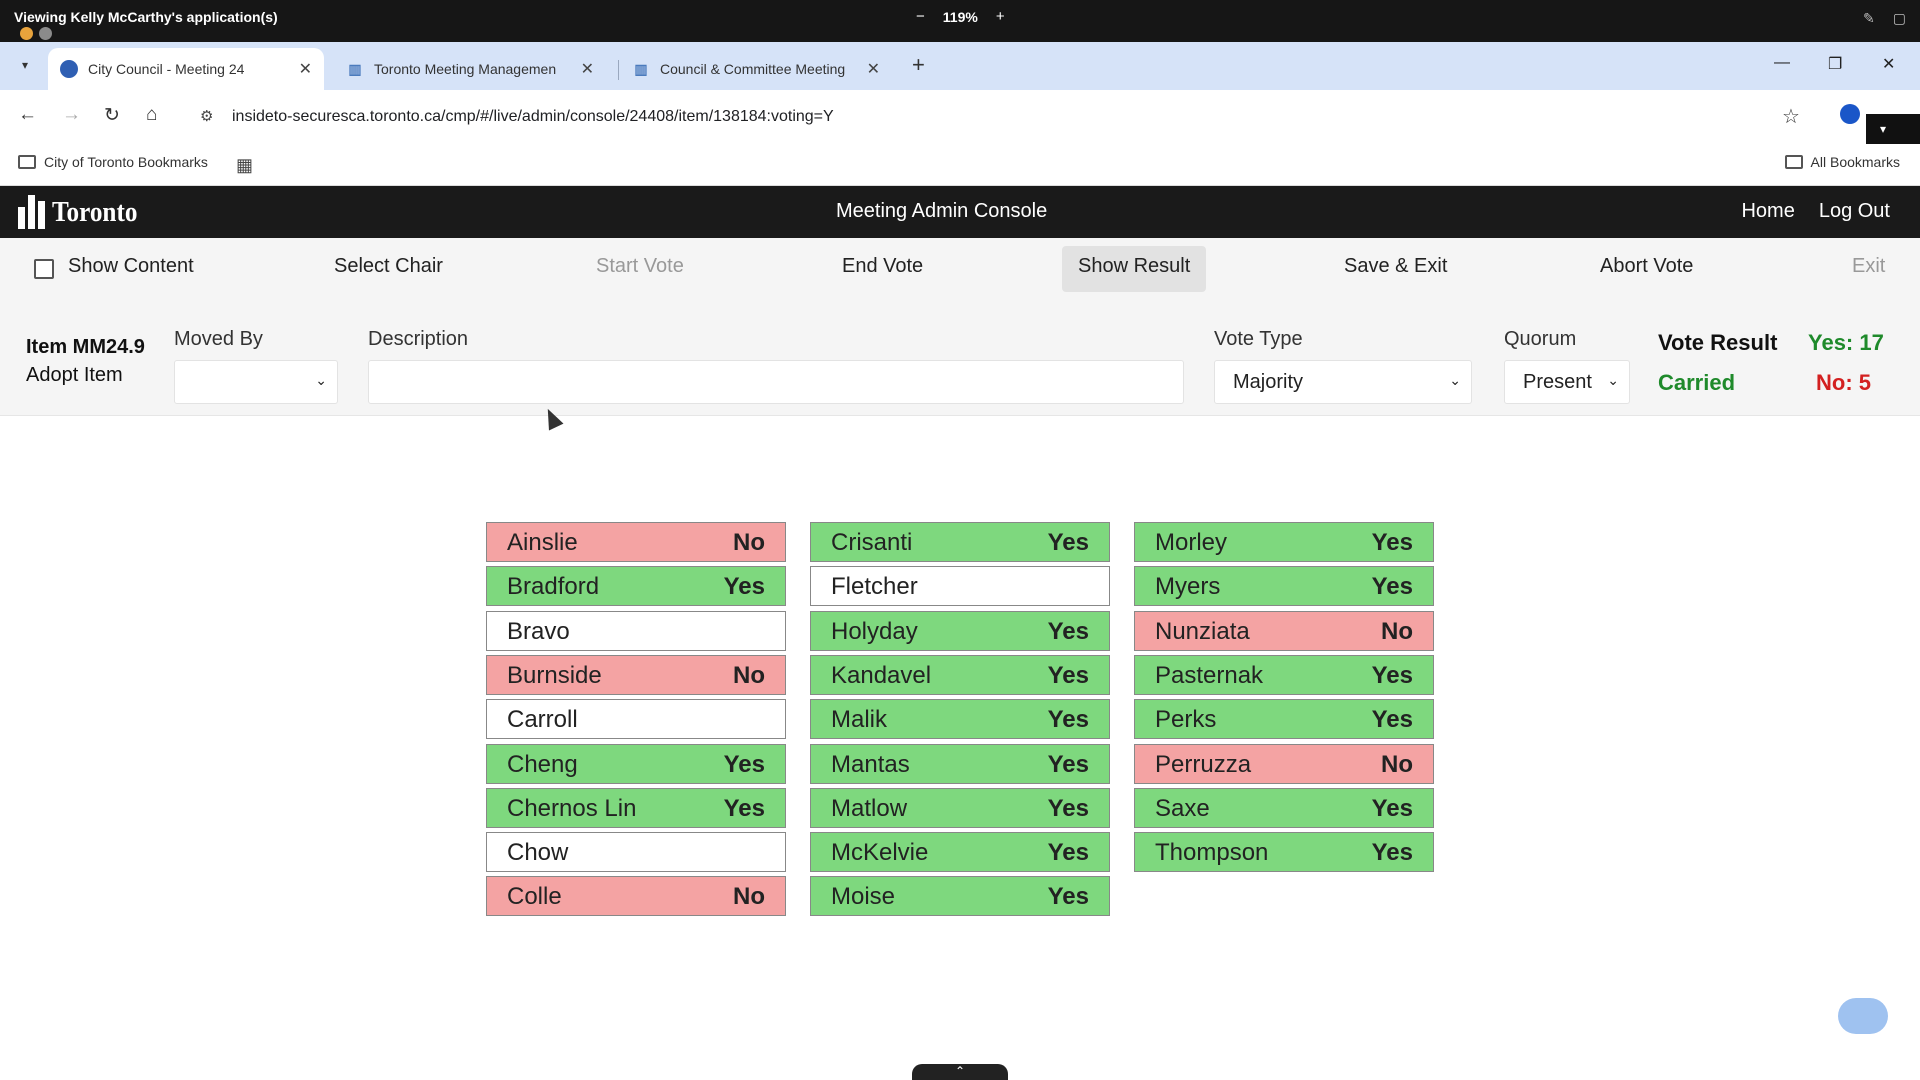 Image resolution: width=1920 pixels, height=1080 pixels. What do you see at coordinates (960, 896) in the screenshot?
I see `member-vote-cell: Moise Yes` at bounding box center [960, 896].